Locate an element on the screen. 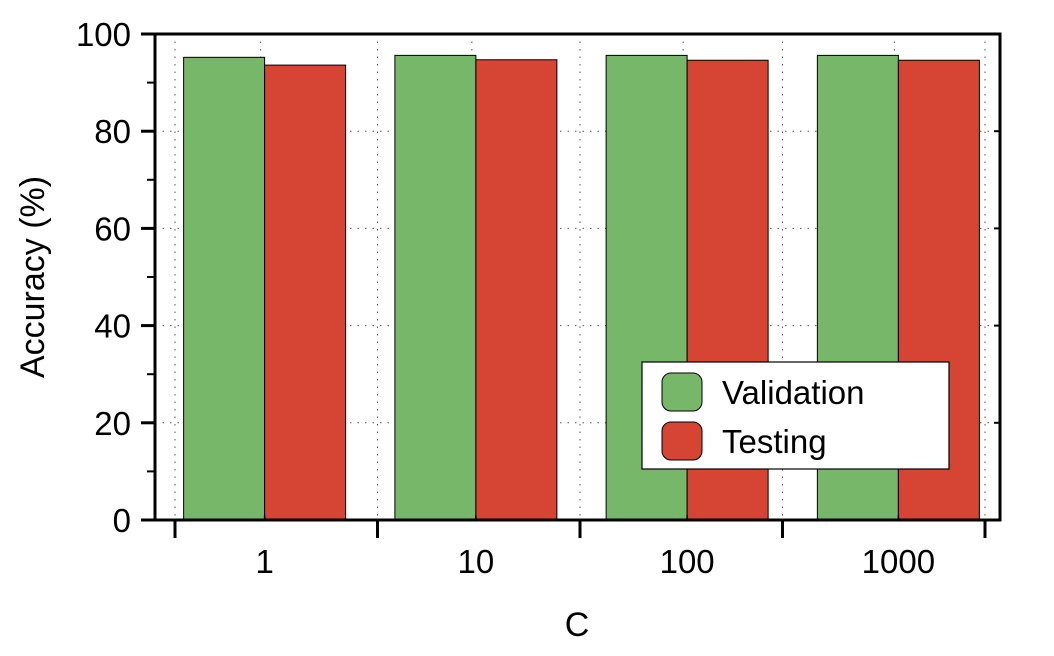 The height and width of the screenshot is (656, 1054). y-tick-label: 20 is located at coordinates (112, 423).